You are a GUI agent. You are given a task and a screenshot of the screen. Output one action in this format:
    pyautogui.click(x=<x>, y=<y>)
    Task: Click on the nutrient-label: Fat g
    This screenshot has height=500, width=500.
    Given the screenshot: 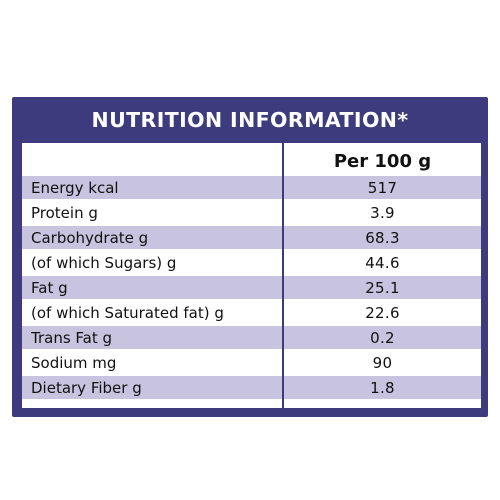 What is the action you would take?
    pyautogui.click(x=153, y=287)
    